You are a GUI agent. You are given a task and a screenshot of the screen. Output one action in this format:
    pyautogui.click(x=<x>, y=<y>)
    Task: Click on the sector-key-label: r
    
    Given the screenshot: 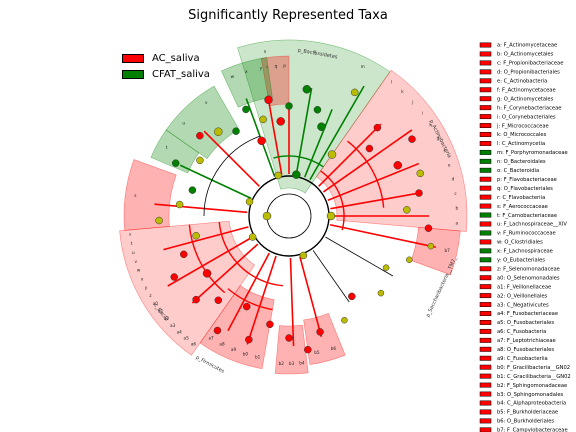 What is the action you would take?
    pyautogui.click(x=267, y=67)
    